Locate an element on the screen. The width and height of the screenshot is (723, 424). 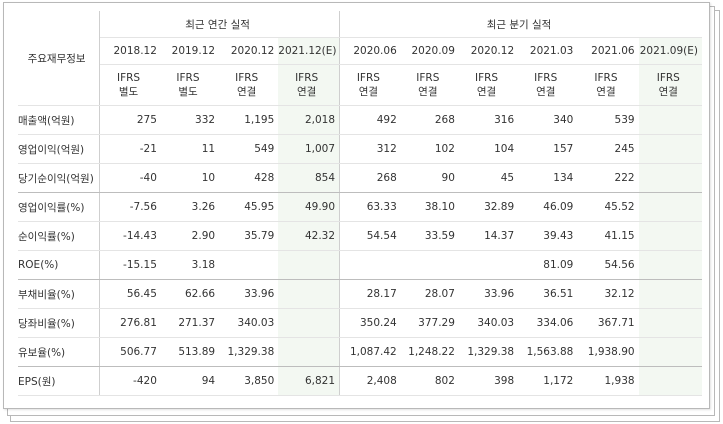
value-cell: 134 is located at coordinates (548, 178).